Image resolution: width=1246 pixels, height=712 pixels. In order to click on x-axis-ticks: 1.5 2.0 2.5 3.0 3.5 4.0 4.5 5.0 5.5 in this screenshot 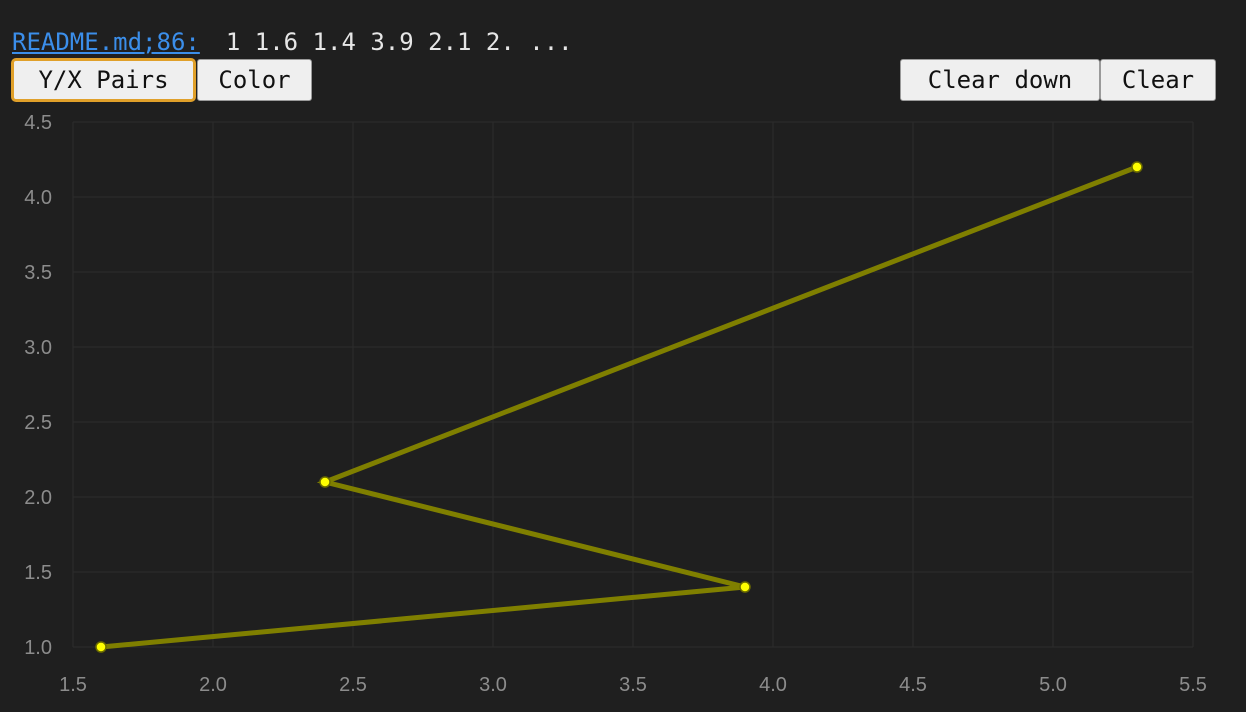, I will do `click(633, 685)`.